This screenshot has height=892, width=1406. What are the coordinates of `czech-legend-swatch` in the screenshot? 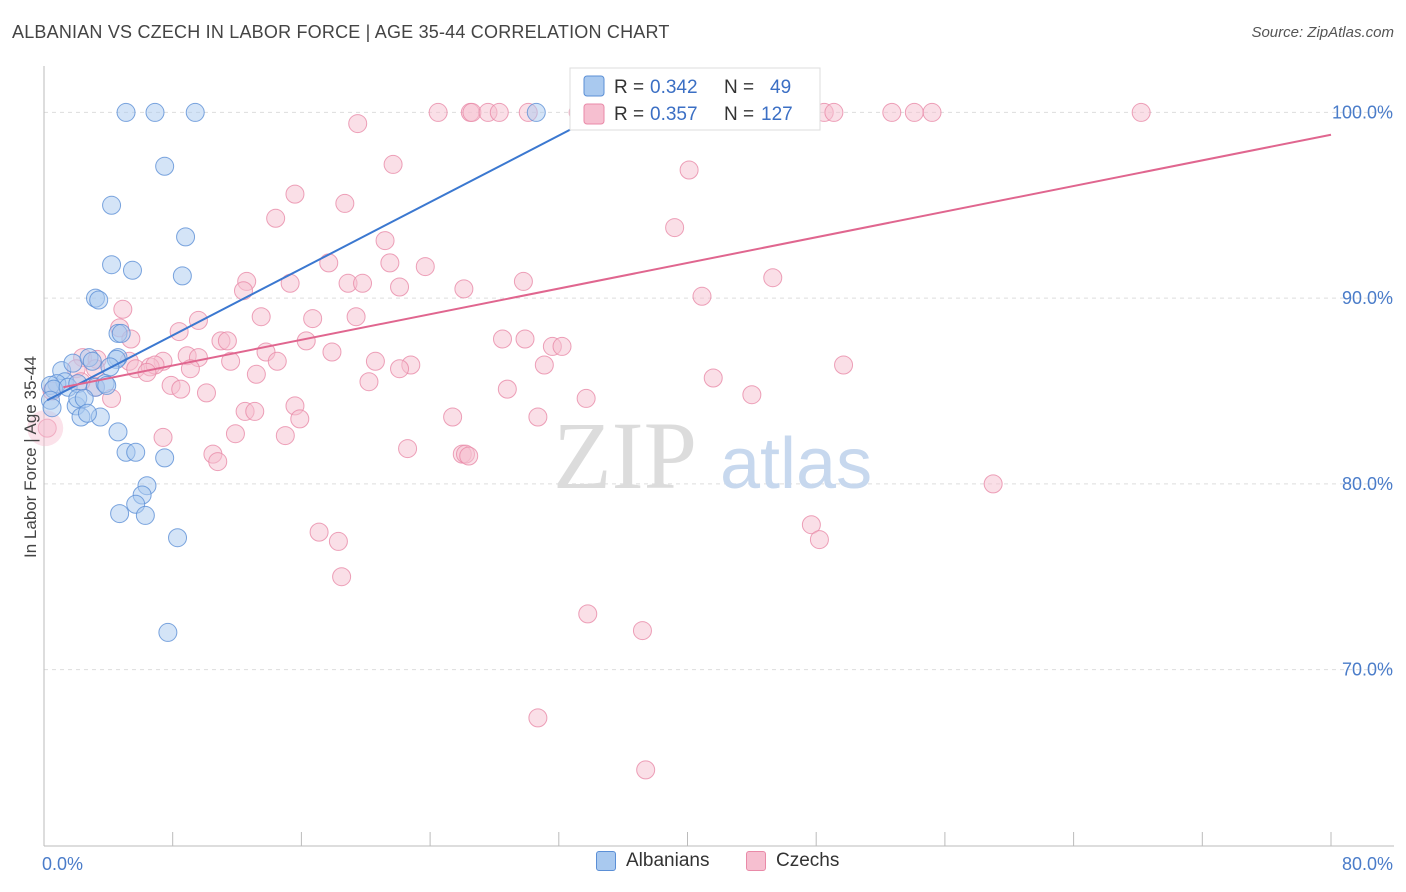 It's located at (594, 114).